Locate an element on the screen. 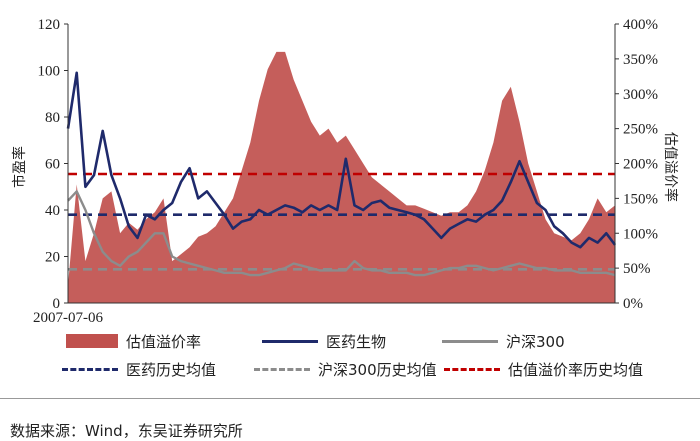 The height and width of the screenshot is (441, 700). legend-item-premium-mean: 估值溢价率历史均值 is located at coordinates (543, 369).